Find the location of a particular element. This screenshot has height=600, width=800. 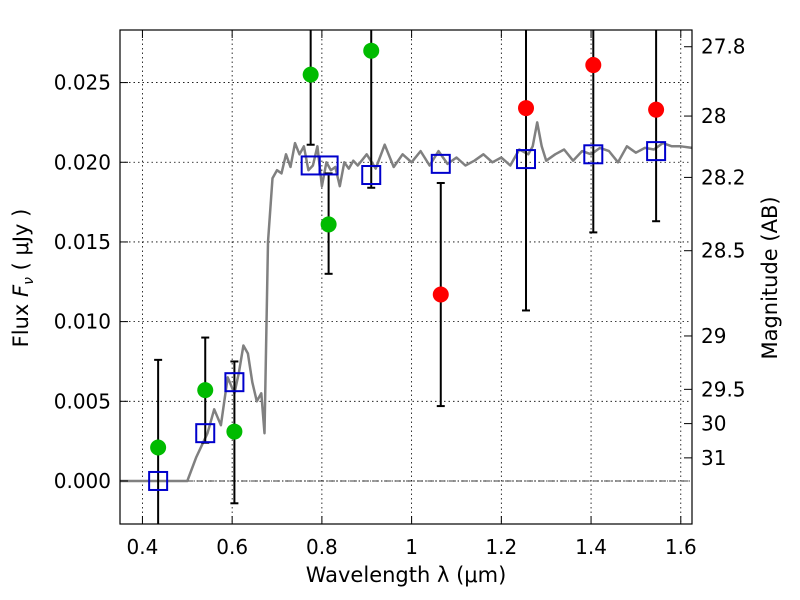

x-tick-label: 1.4 is located at coordinates (591, 547).